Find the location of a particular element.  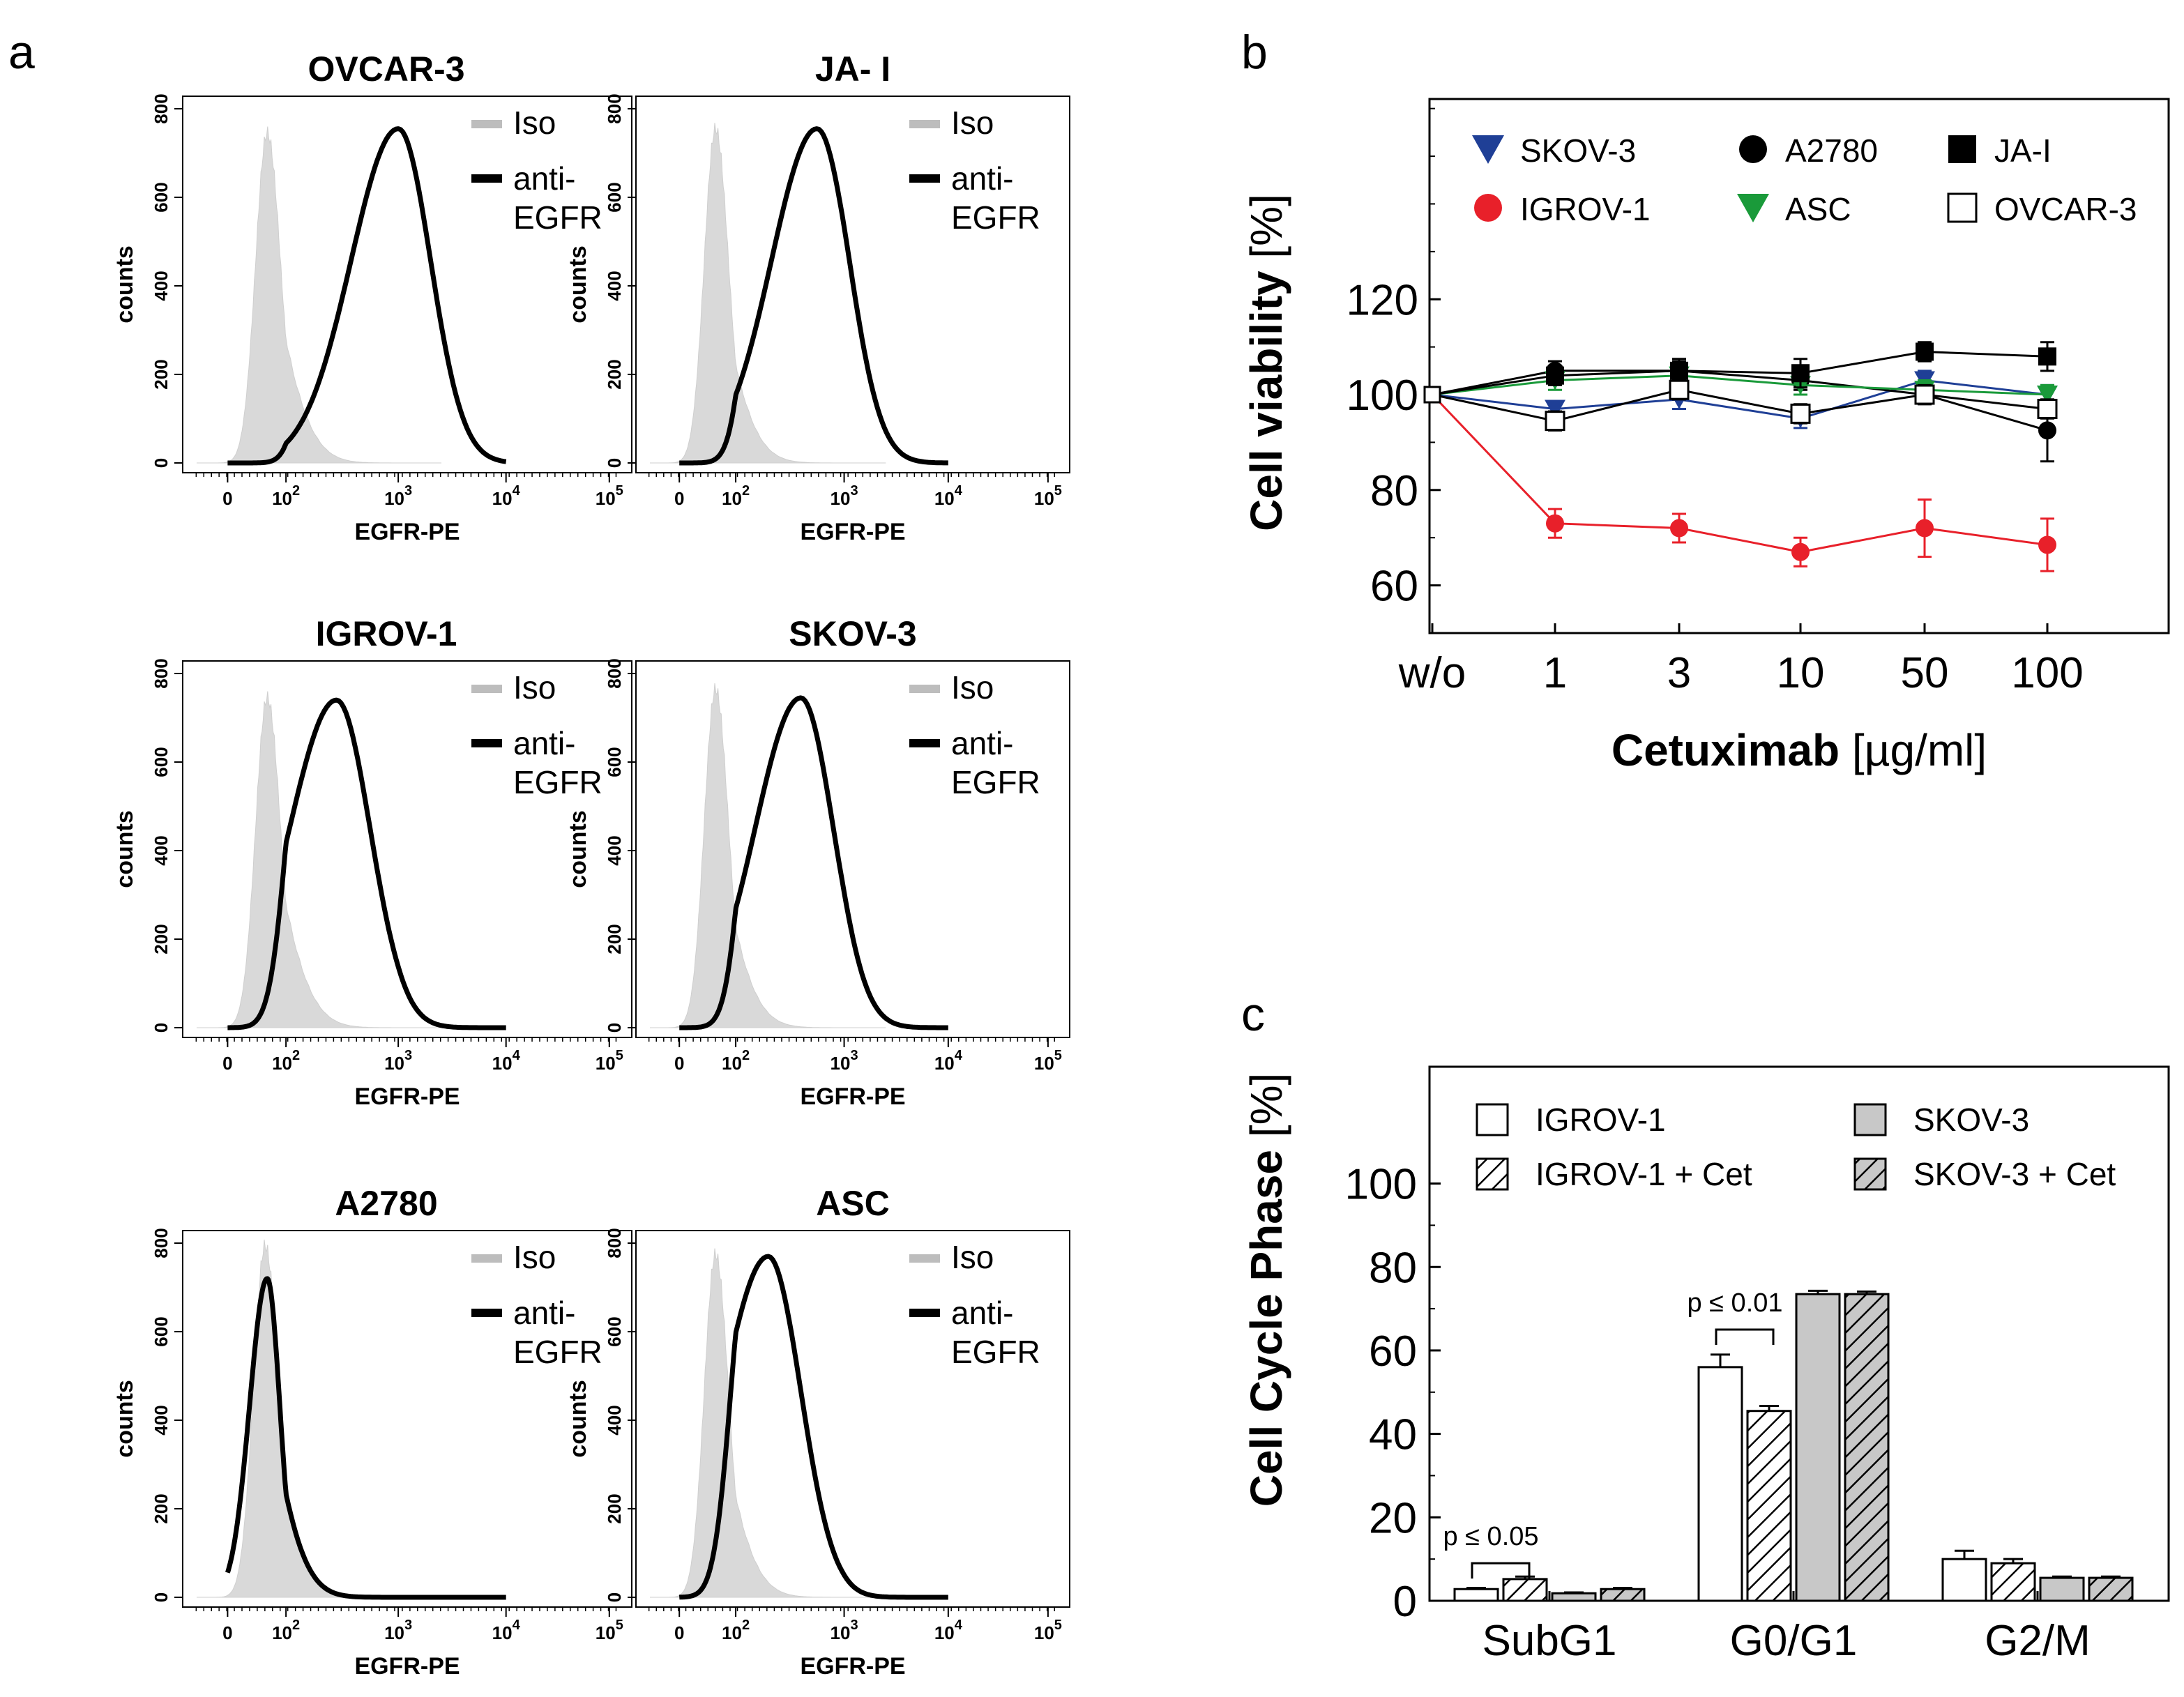

series-a2780 is located at coordinates (1740, 412).